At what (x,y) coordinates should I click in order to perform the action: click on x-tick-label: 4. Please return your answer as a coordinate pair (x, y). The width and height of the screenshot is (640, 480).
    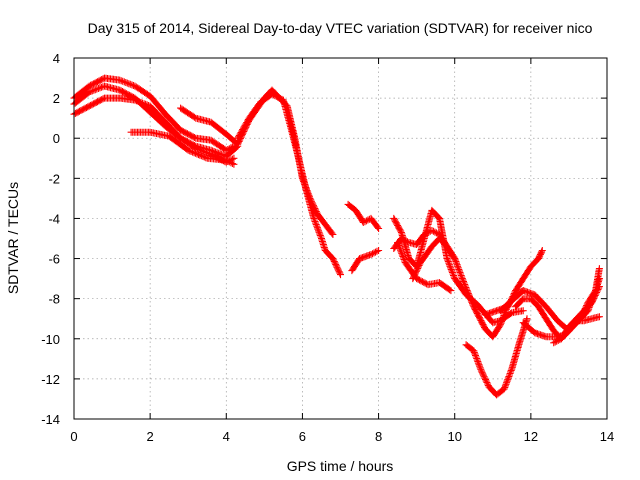
    Looking at the image, I should click on (226, 436).